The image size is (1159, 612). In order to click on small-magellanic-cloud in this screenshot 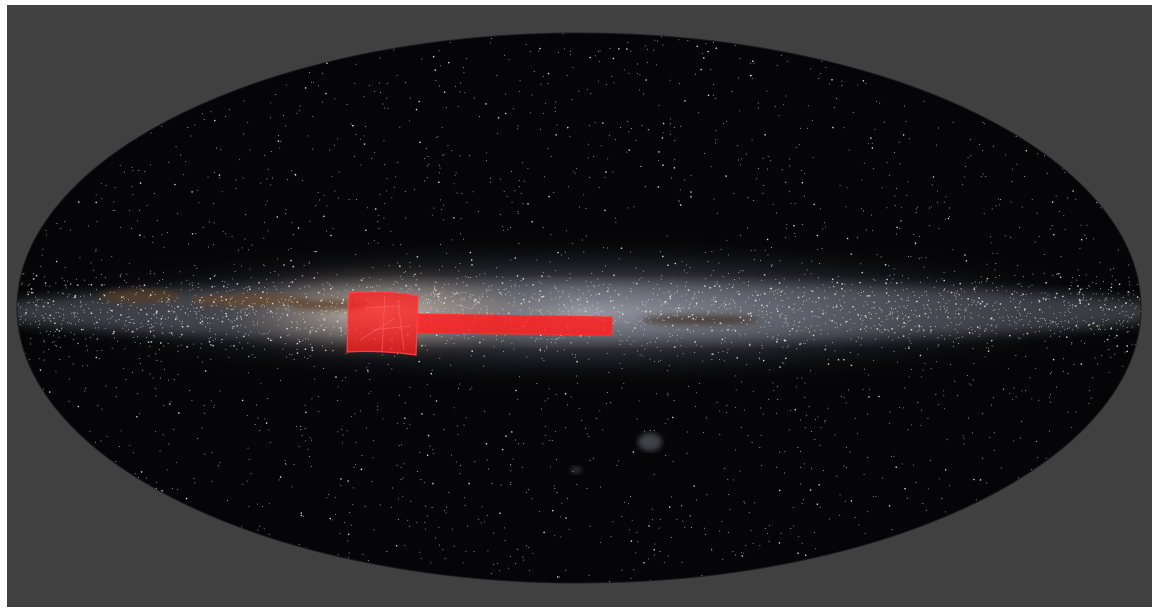, I will do `click(576, 470)`.